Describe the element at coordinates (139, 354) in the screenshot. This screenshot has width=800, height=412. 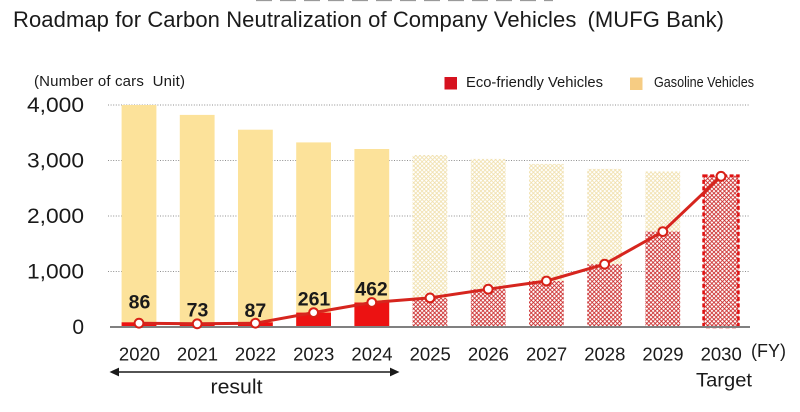
I see `svg-text: 2020` at that location.